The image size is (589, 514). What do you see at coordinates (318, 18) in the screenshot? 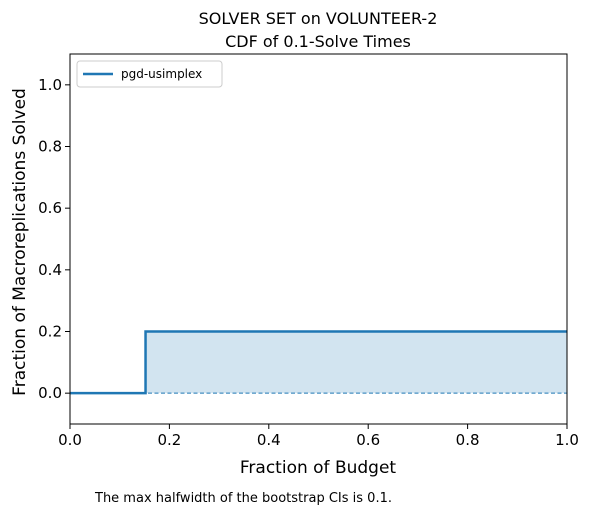
I see `chart-title: SOLVER SET on VOLUNTEER-2` at bounding box center [318, 18].